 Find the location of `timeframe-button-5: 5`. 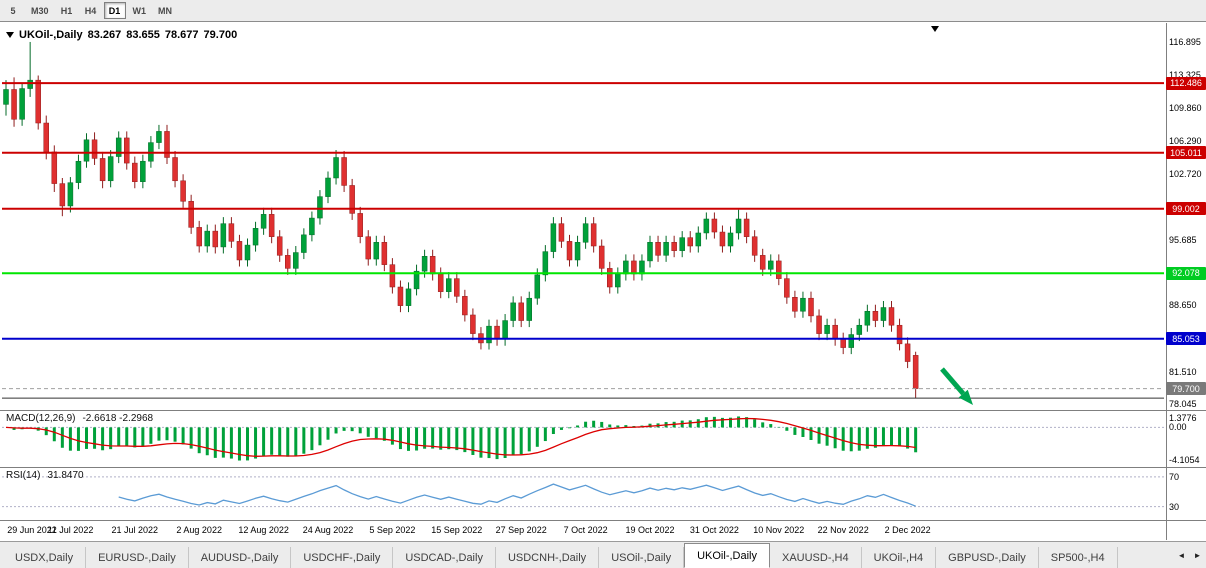

timeframe-button-5: 5 is located at coordinates (13, 10).